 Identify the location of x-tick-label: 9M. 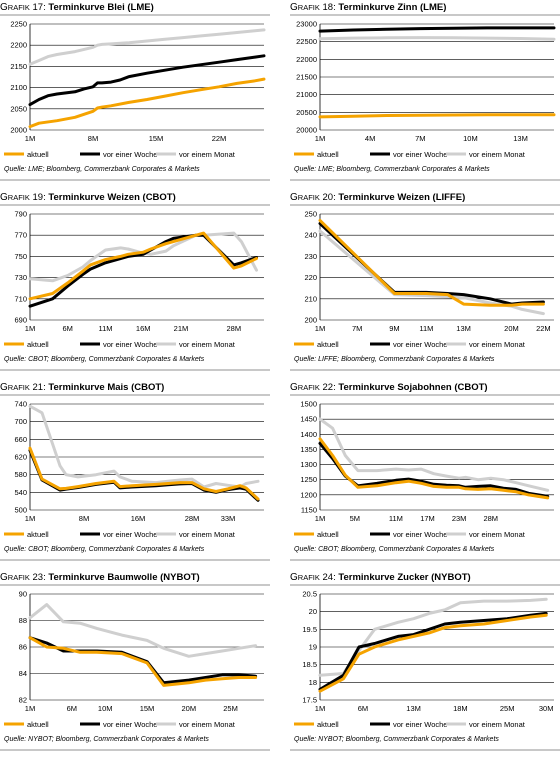
(394, 328).